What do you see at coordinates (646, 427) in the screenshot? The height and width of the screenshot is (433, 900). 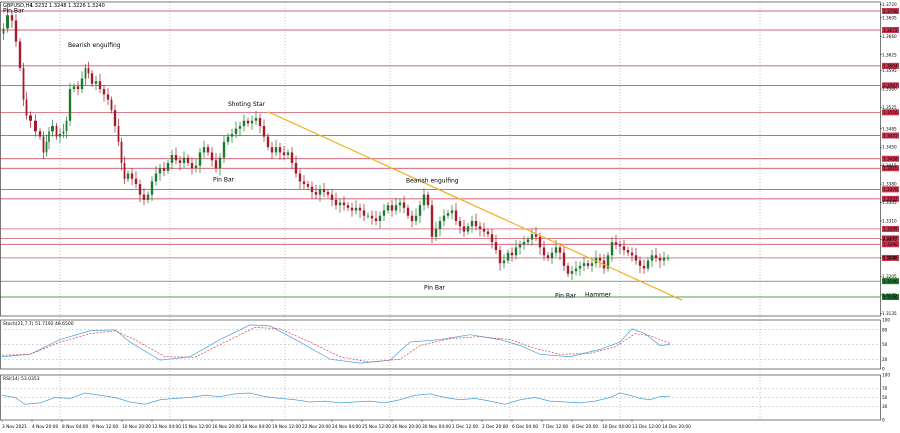 I see `time-tick-label: 13 Dec 12:00` at bounding box center [646, 427].